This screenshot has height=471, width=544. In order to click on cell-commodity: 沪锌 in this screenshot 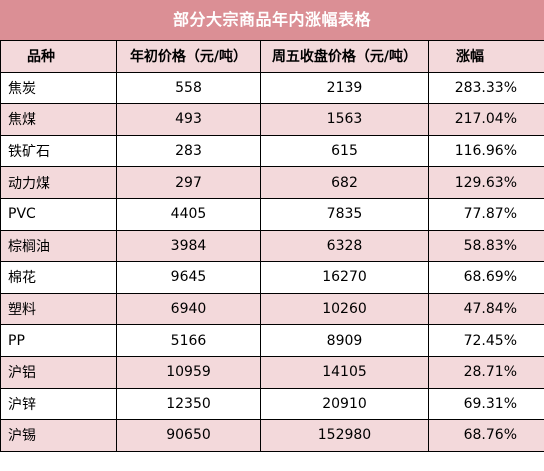, I will do `click(58, 404)`.